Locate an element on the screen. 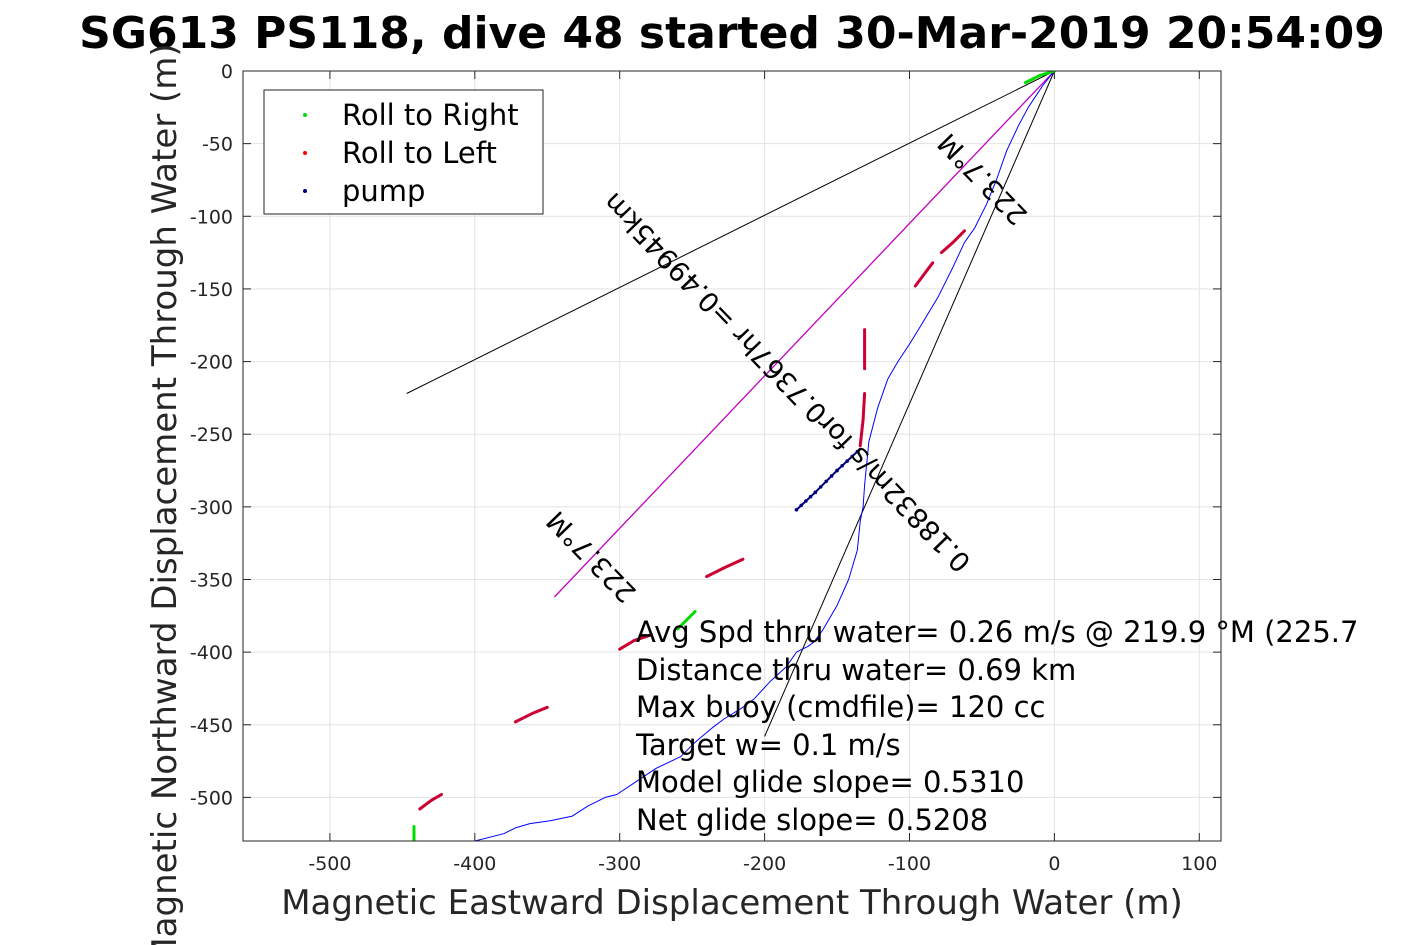 The height and width of the screenshot is (945, 1417). annotation-net-glide: Net glide slope= 0.5208 is located at coordinates (812, 820).